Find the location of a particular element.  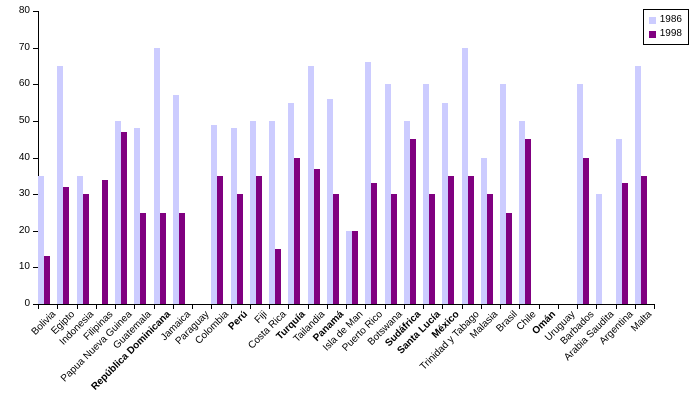

bar-1998-argentina is located at coordinates (624, 243).